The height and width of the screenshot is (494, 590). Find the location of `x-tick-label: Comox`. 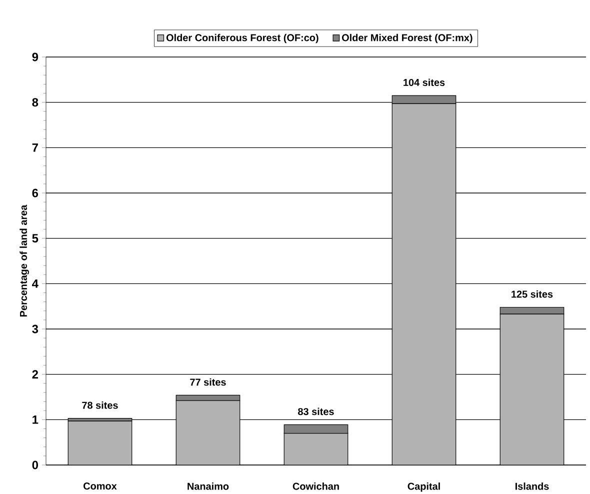

x-tick-label: Comox is located at coordinates (100, 486).